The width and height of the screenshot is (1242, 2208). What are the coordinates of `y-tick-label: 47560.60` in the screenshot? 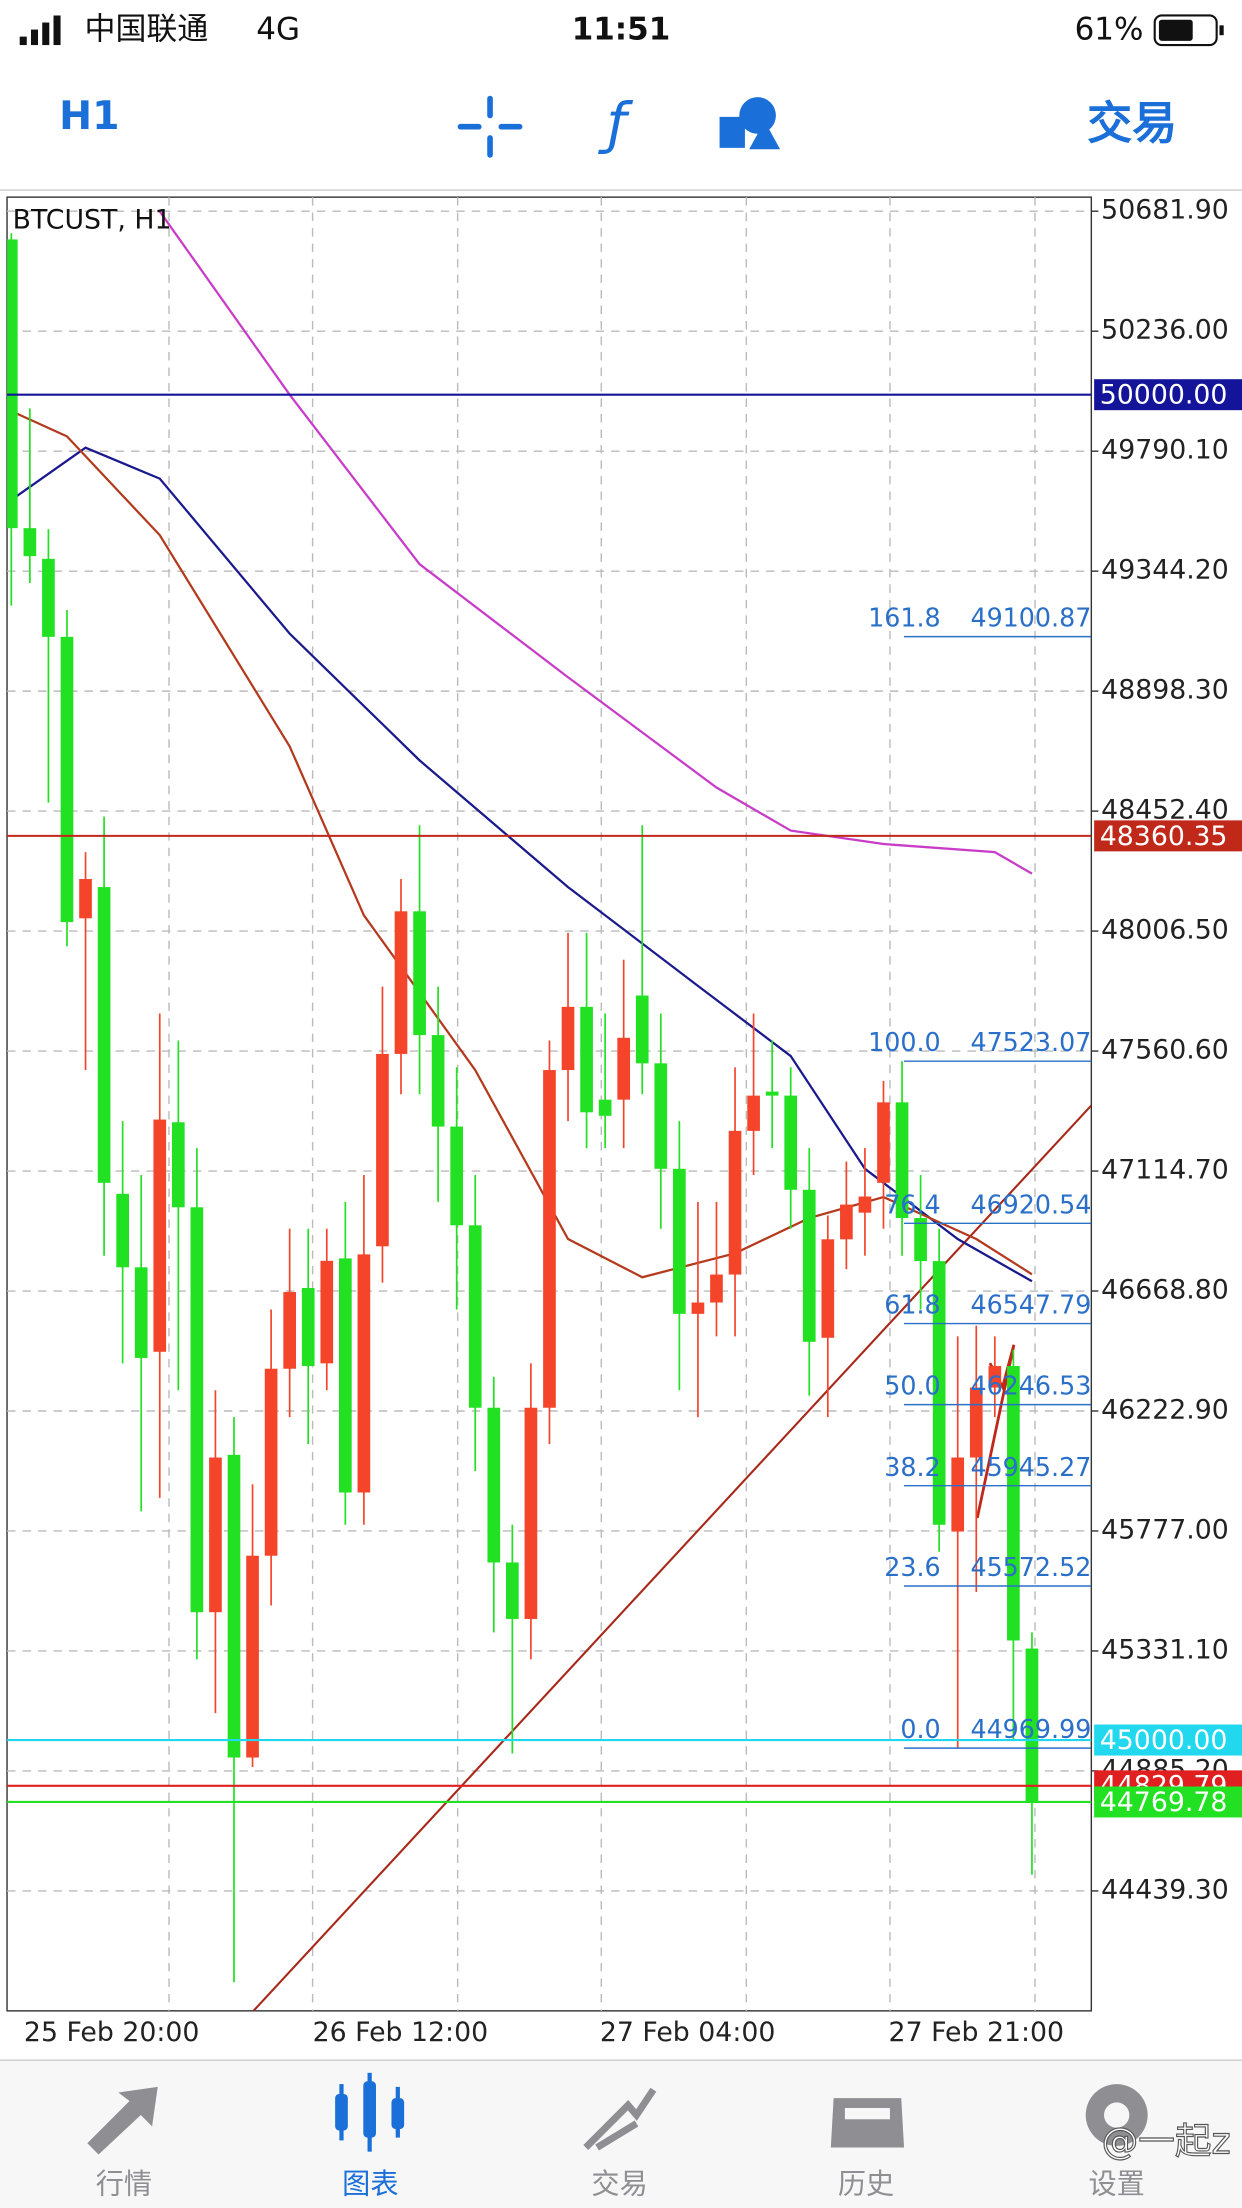 It's located at (1165, 1050).